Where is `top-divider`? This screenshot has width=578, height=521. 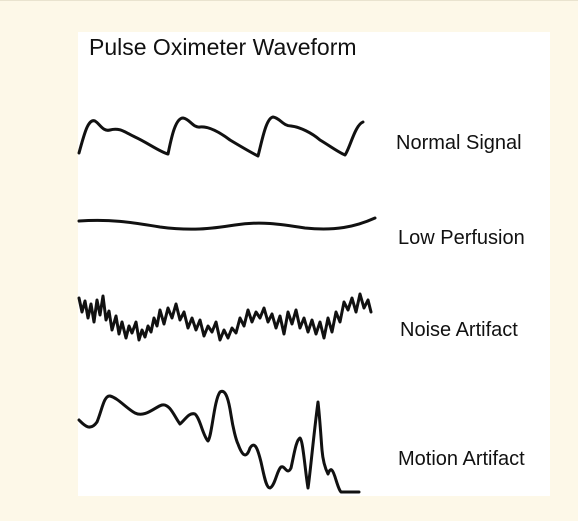
top-divider is located at coordinates (289, 0).